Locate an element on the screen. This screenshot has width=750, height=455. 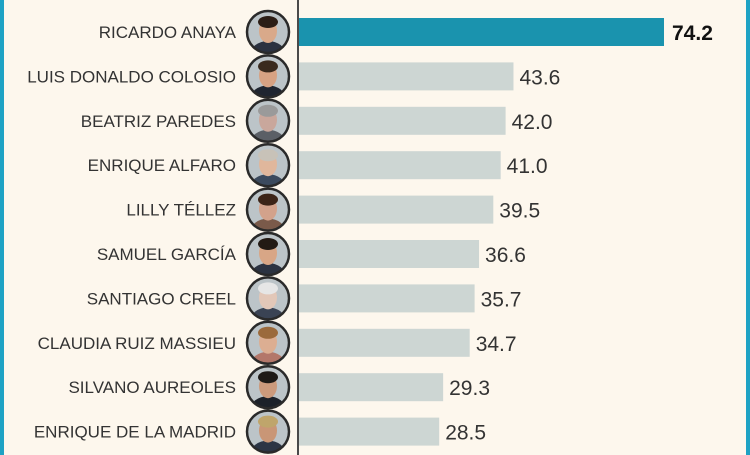
chart-axis-line is located at coordinates (298, 227).